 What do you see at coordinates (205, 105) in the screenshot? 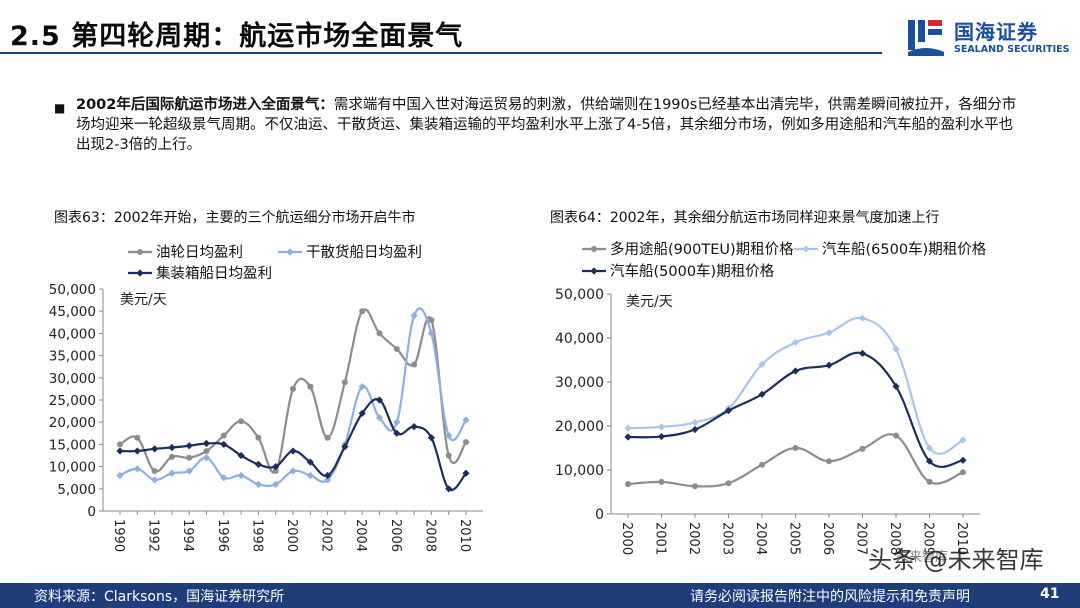
I see `bullet-lead: 2002年后国际航运市场进入全面景气：` at bounding box center [205, 105].